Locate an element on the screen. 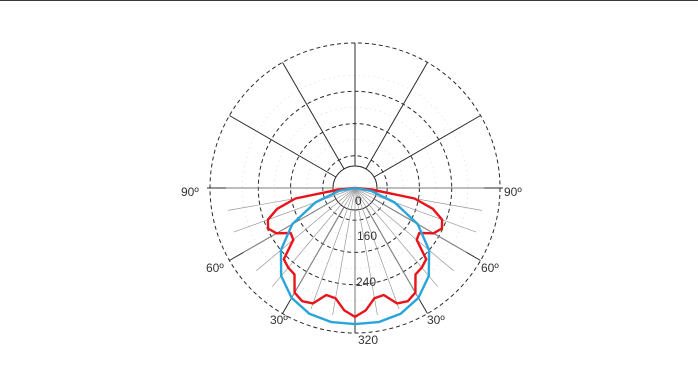 This screenshot has width=698, height=373. angle-label-left-30: 30º is located at coordinates (279, 320).